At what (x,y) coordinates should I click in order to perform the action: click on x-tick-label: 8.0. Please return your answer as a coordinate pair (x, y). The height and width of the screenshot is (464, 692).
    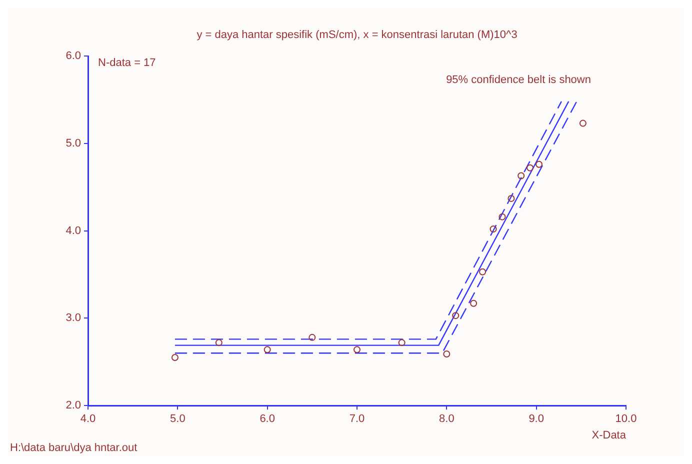
    Looking at the image, I should click on (446, 419).